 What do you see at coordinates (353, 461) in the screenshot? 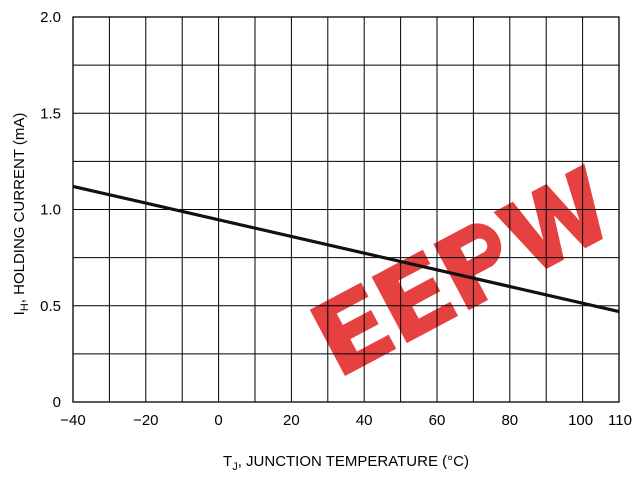
I see `x-axis-label-rest: , JUNCTION TEMPERATURE (°C)` at bounding box center [353, 461].